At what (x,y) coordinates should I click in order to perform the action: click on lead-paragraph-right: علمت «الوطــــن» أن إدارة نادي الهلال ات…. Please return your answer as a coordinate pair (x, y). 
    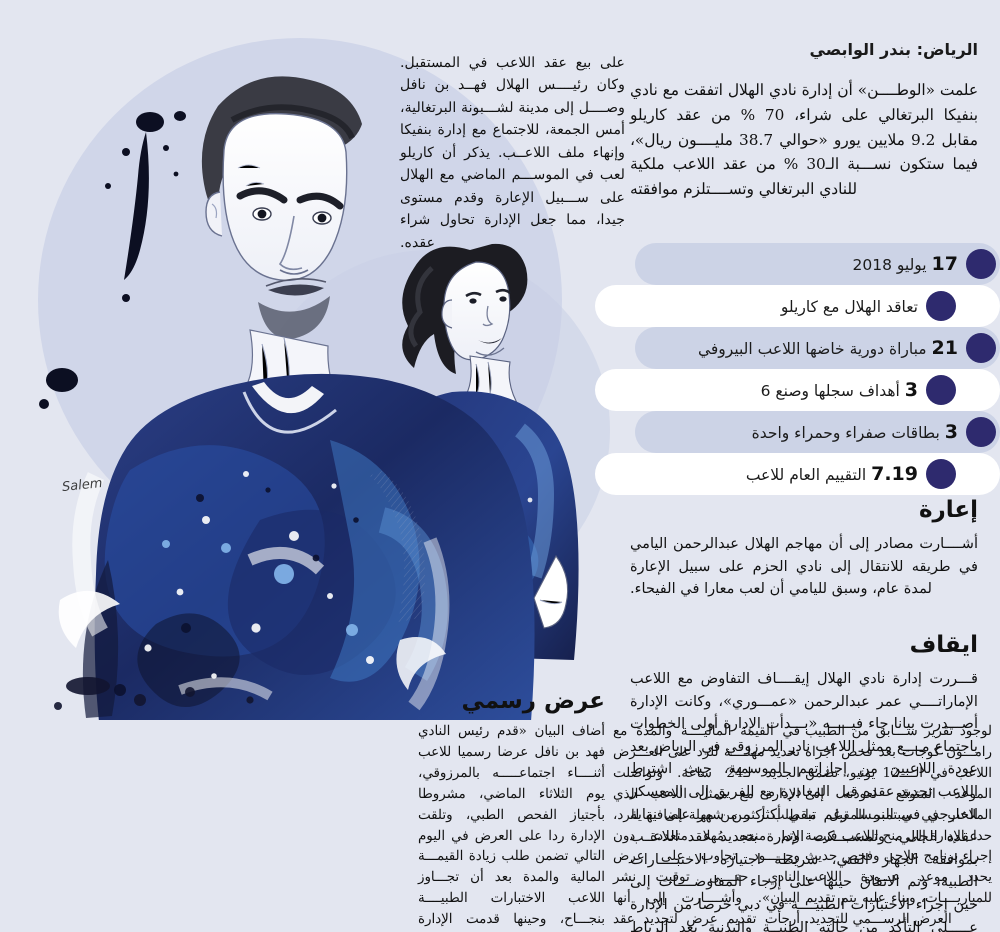
    Looking at the image, I should click on (804, 140).